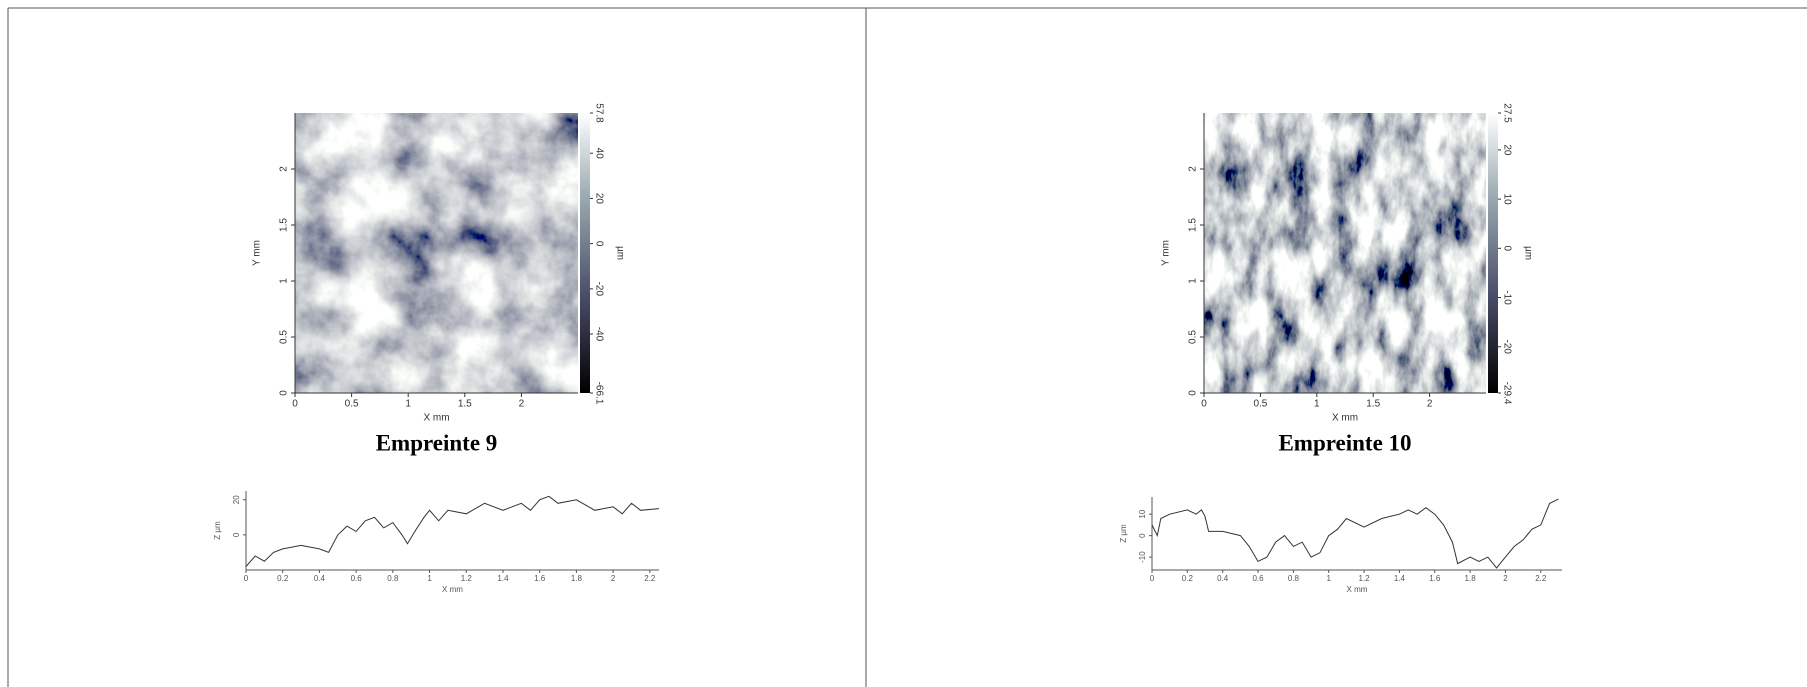 This screenshot has height=687, width=1807. Describe the element at coordinates (1506, 200) in the screenshot. I see `colorbar-tick-label: 10` at that location.